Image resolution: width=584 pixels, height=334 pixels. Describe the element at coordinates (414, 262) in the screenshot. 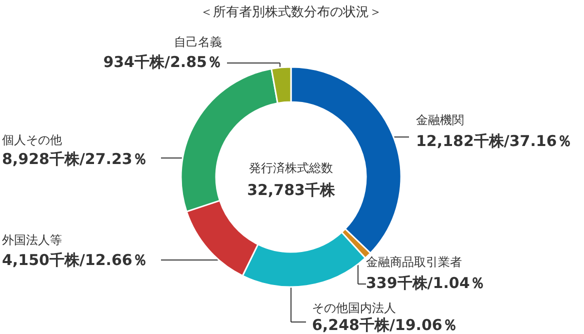

I see `slice-label: 金融商品取引業者` at that location.